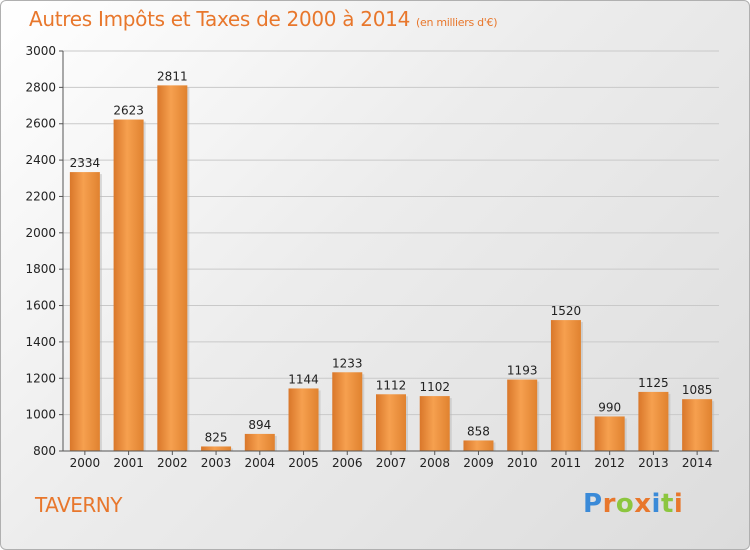 Image resolution: width=750 pixels, height=550 pixels. I want to click on bar-value-label: 990, so click(609, 407).